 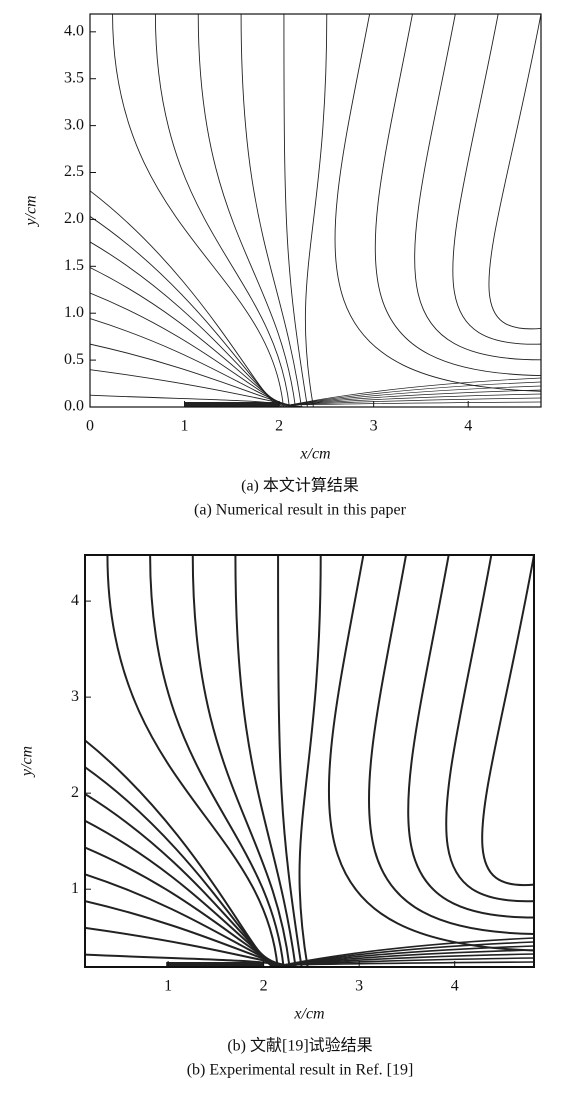 What do you see at coordinates (300, 510) in the screenshot?
I see `caption: (a) Numerical result in this paper` at bounding box center [300, 510].